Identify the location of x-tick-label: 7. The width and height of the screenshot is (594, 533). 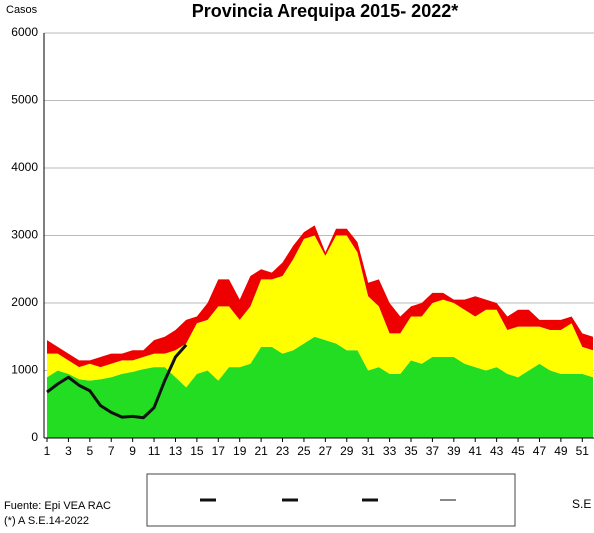
(111, 451).